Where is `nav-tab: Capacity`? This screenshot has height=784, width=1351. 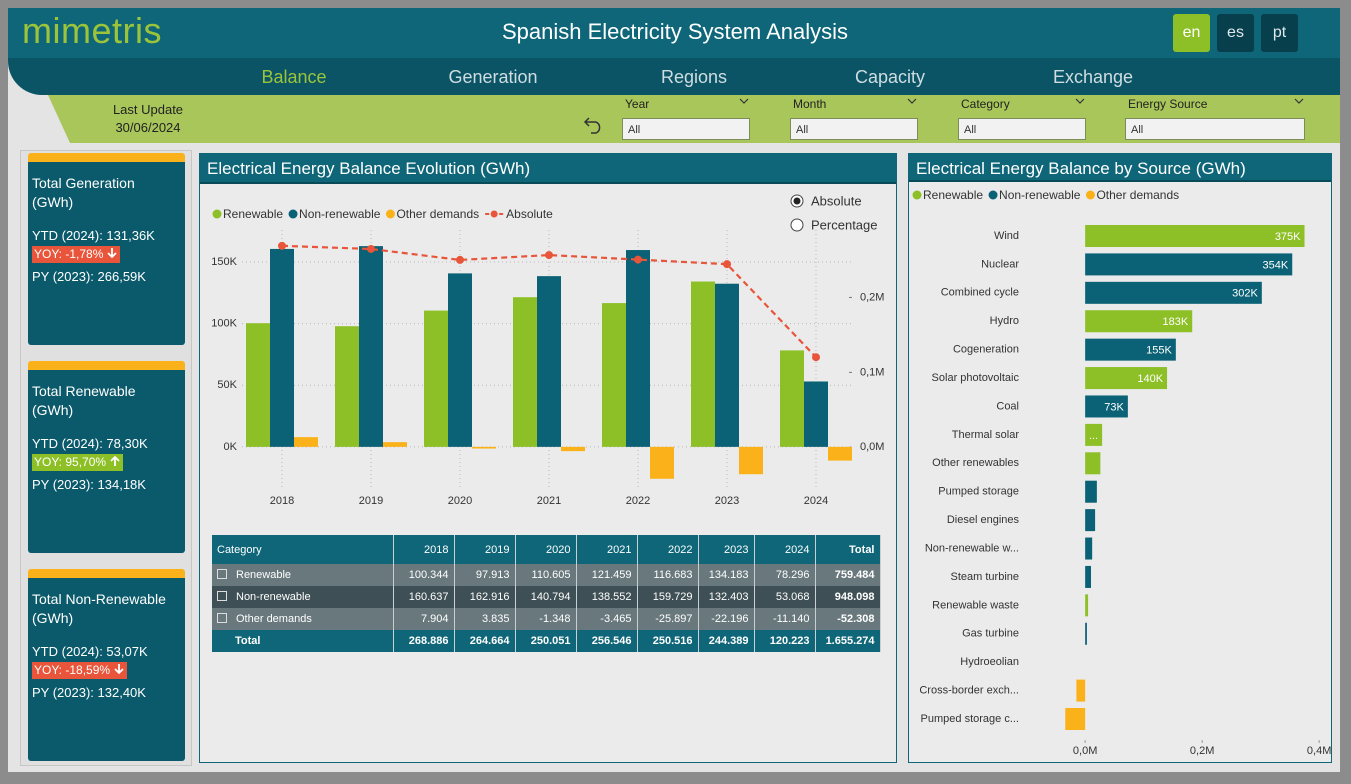
nav-tab: Capacity is located at coordinates (890, 77).